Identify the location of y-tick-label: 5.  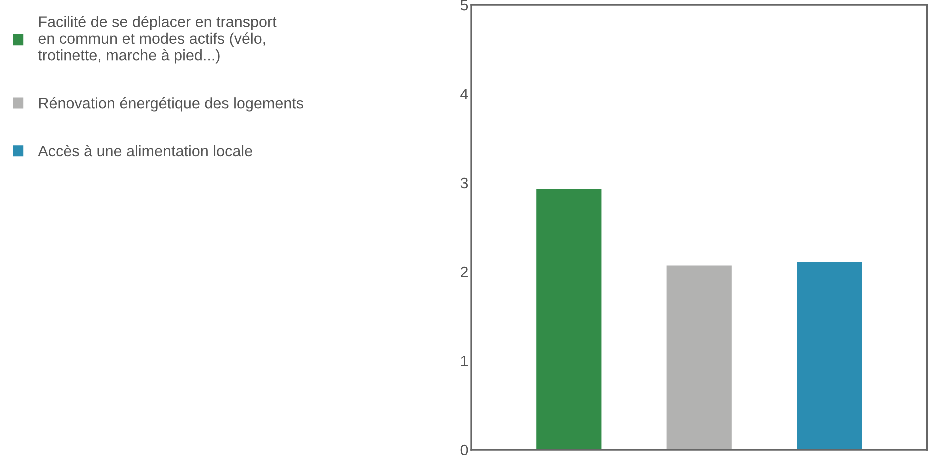
(464, 5).